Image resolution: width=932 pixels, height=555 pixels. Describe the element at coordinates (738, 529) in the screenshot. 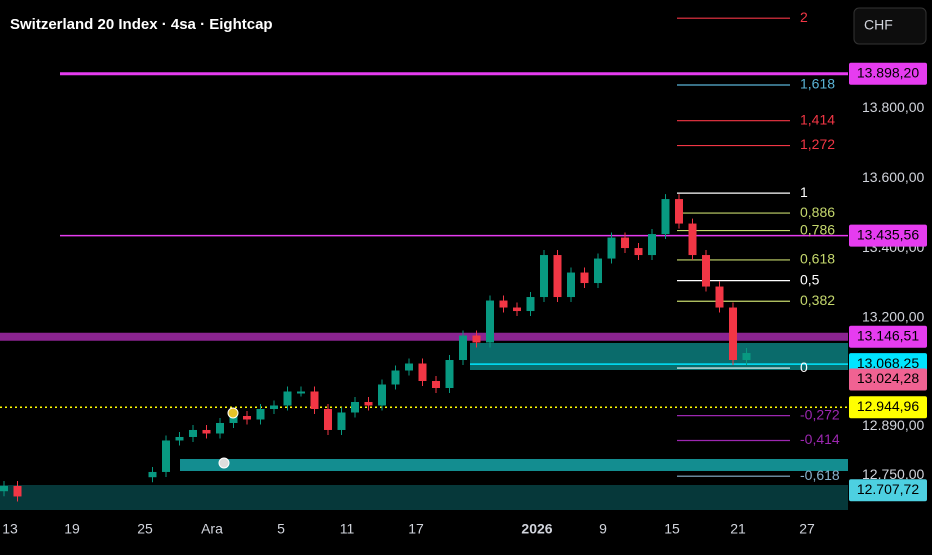

I see `x-tick-label: 21` at that location.